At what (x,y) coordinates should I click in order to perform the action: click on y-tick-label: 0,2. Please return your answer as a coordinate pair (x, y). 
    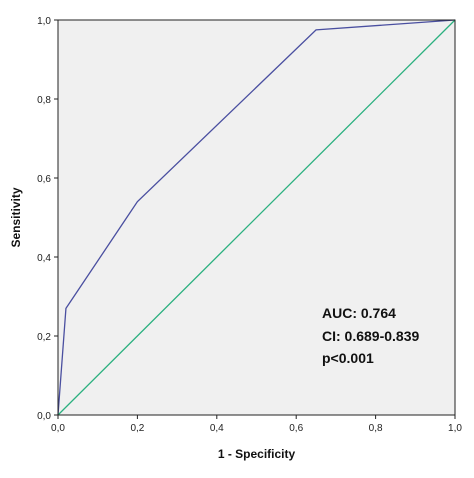
    Looking at the image, I should click on (44, 337).